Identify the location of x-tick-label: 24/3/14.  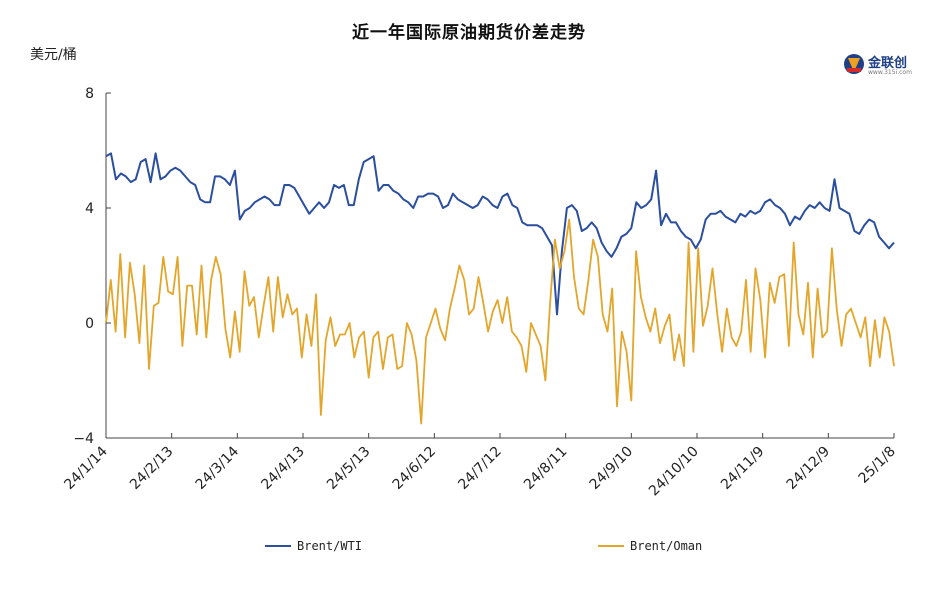
(218, 468).